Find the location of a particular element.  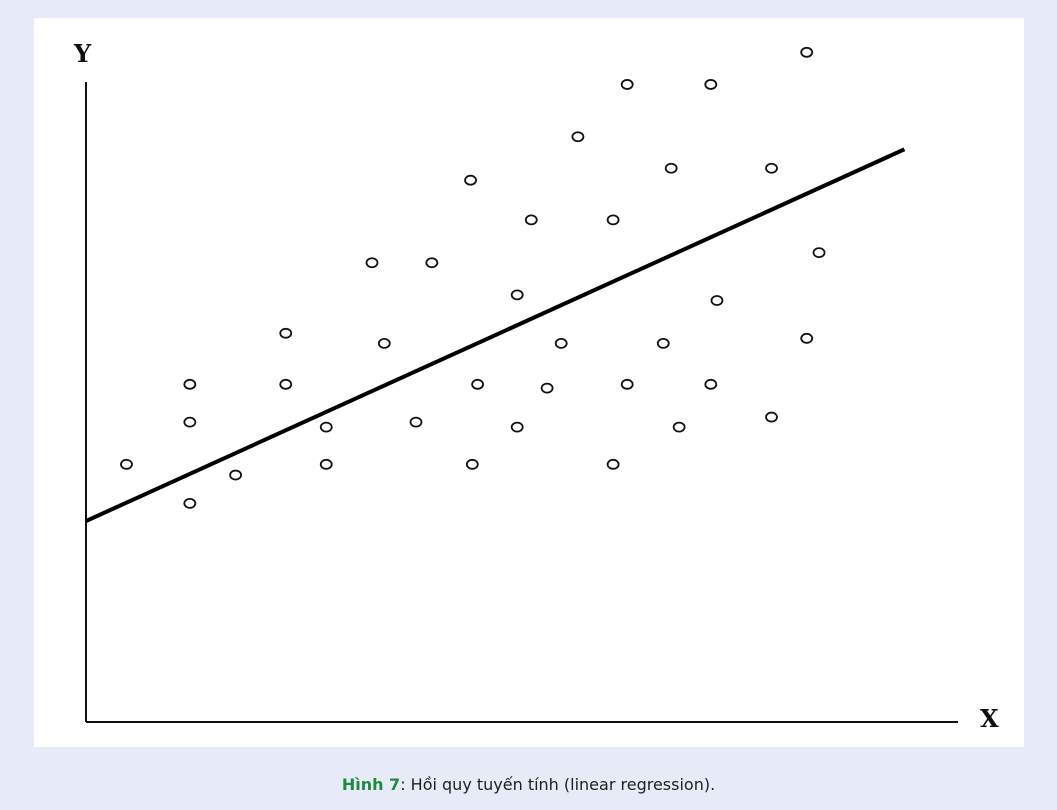

y-axis-label: Y is located at coordinates (82, 53).